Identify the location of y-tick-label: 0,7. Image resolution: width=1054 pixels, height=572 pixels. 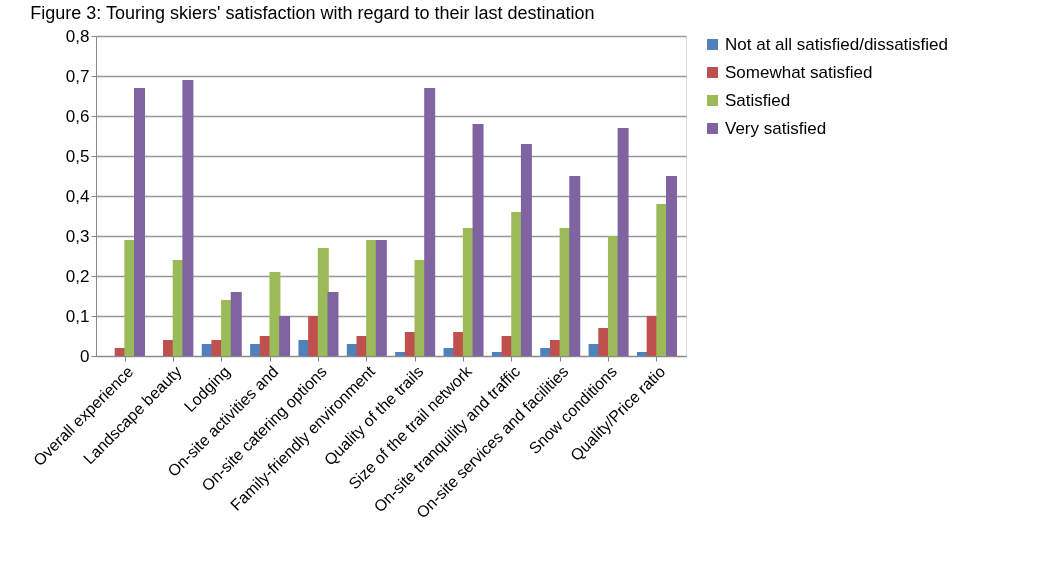
(77, 76).